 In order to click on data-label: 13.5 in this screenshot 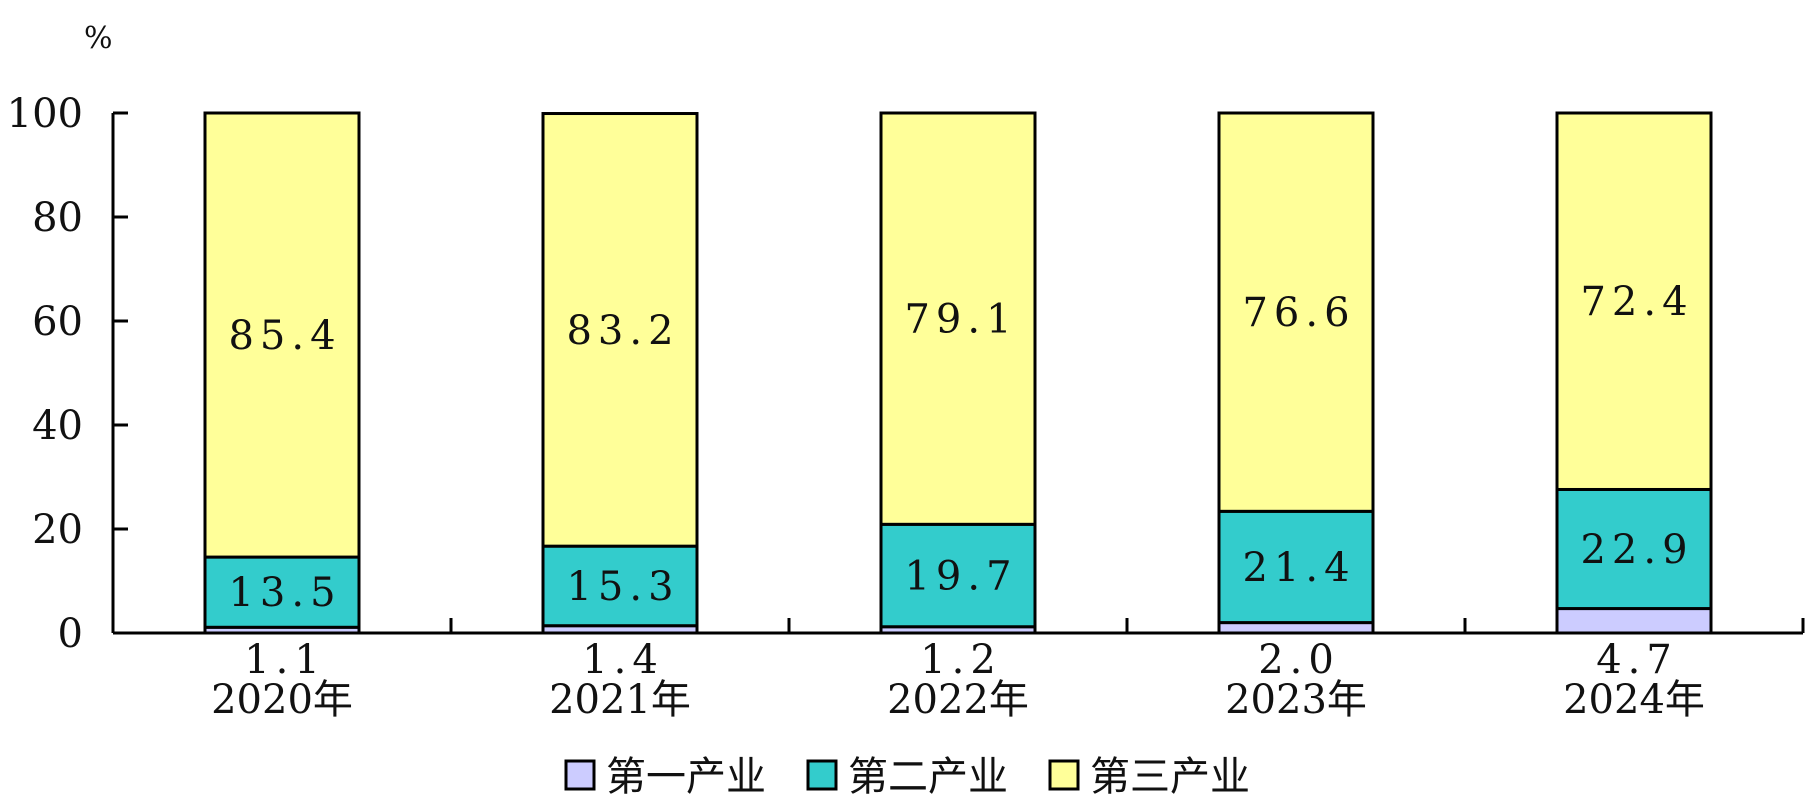, I will do `click(284, 593)`.